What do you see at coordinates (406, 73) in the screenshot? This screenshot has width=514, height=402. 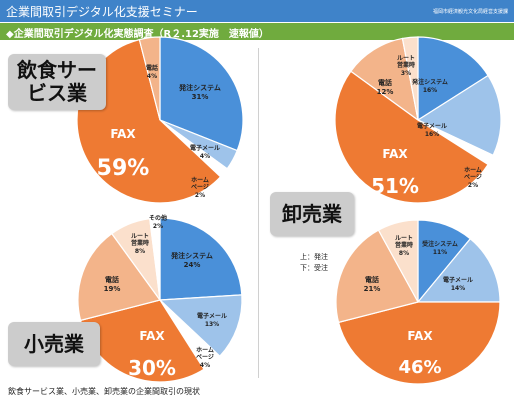 I see `slice-value-label: 3%` at bounding box center [406, 73].